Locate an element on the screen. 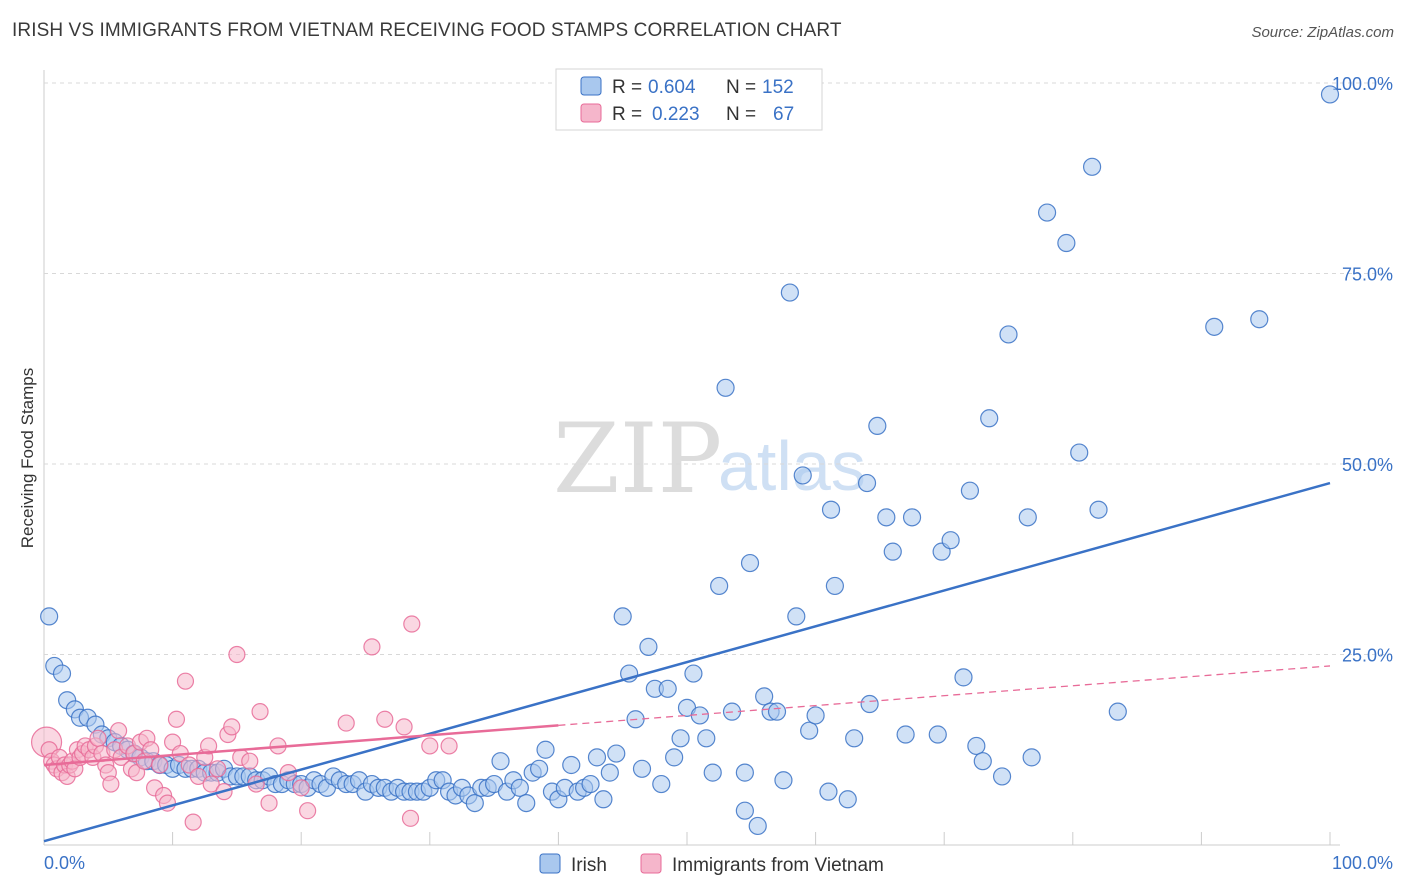 Image resolution: width=1406 pixels, height=892 pixels. x-tick-label-min: 0.0% is located at coordinates (64, 863).